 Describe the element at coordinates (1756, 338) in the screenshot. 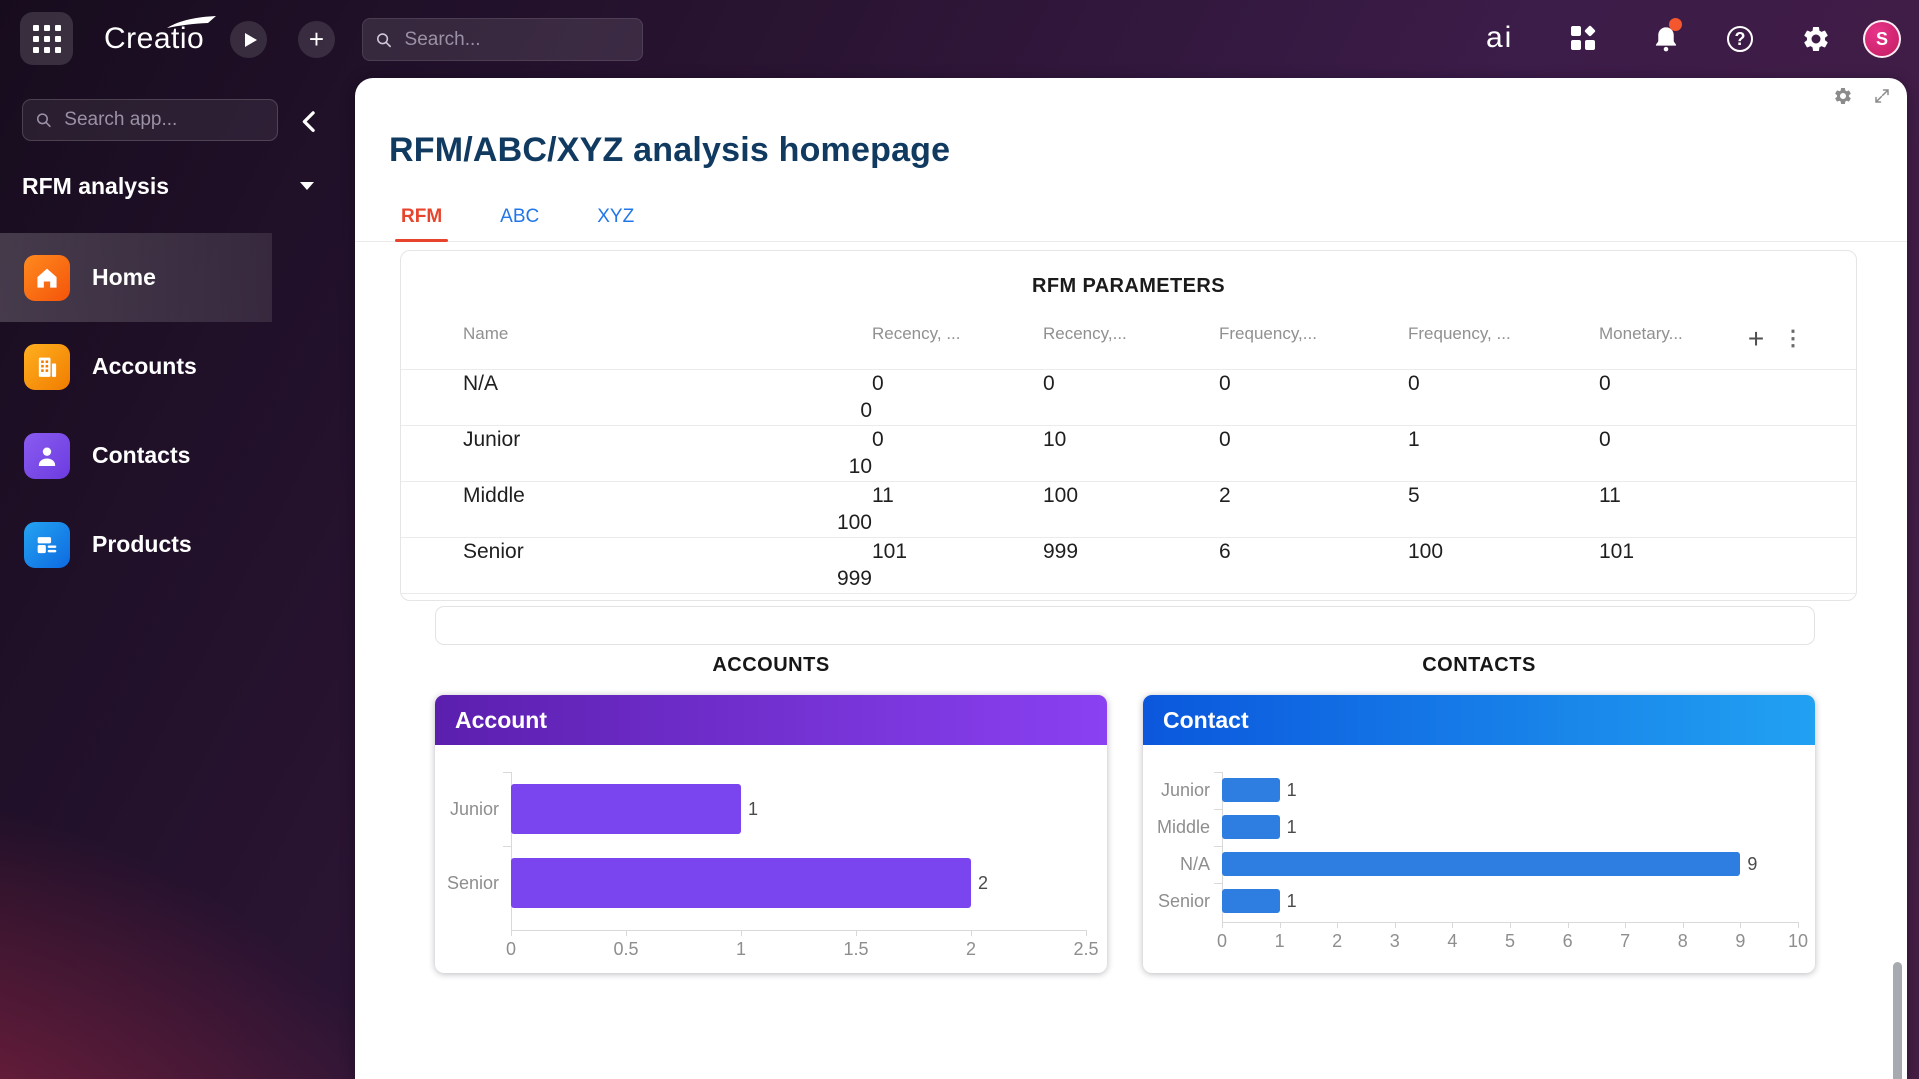

I see `add-record-button: +` at that location.